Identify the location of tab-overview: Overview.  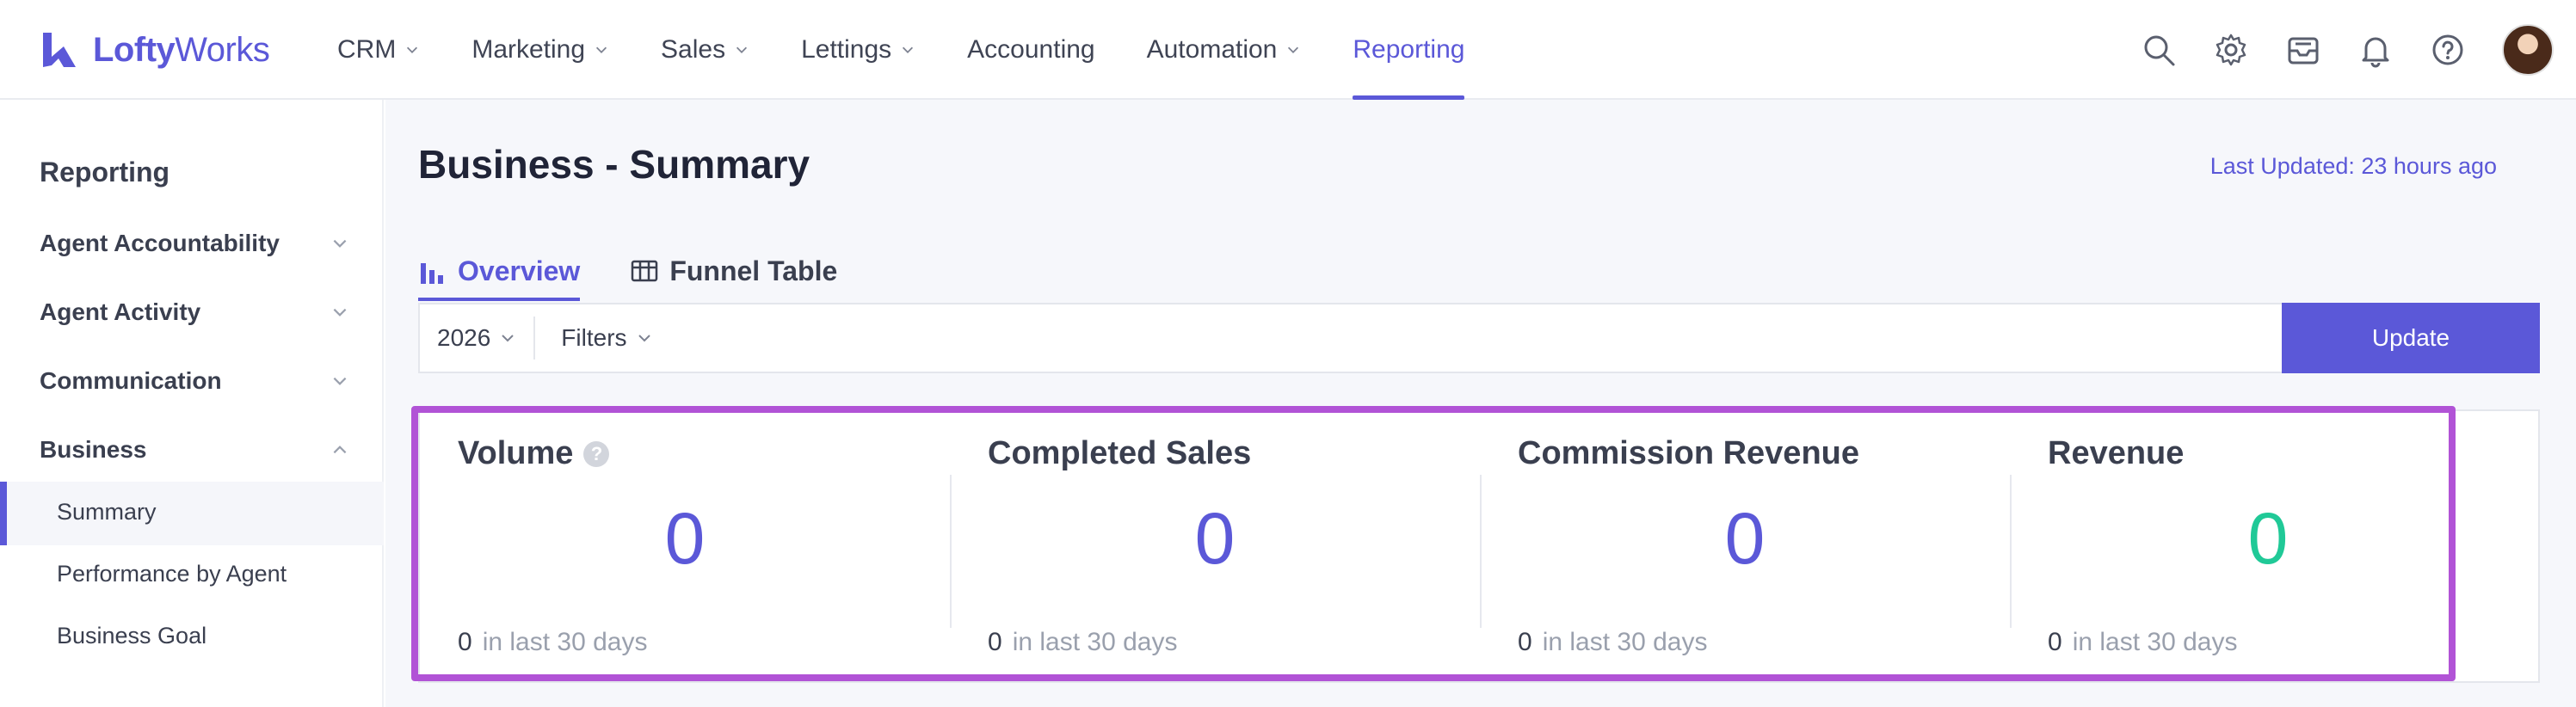
(500, 271).